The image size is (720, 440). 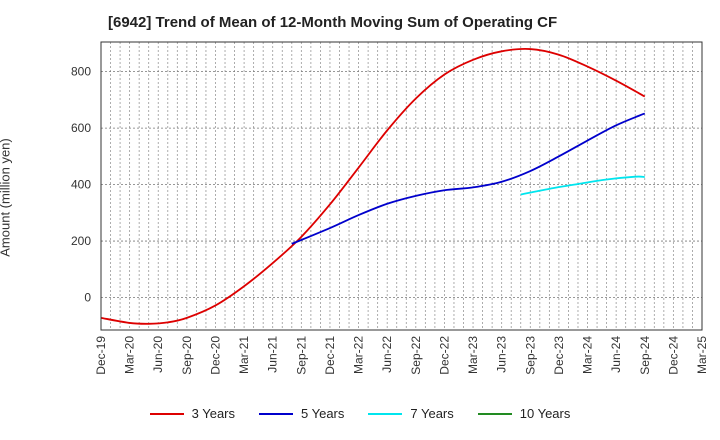 I want to click on legend-item: 10 Years, so click(x=524, y=413).